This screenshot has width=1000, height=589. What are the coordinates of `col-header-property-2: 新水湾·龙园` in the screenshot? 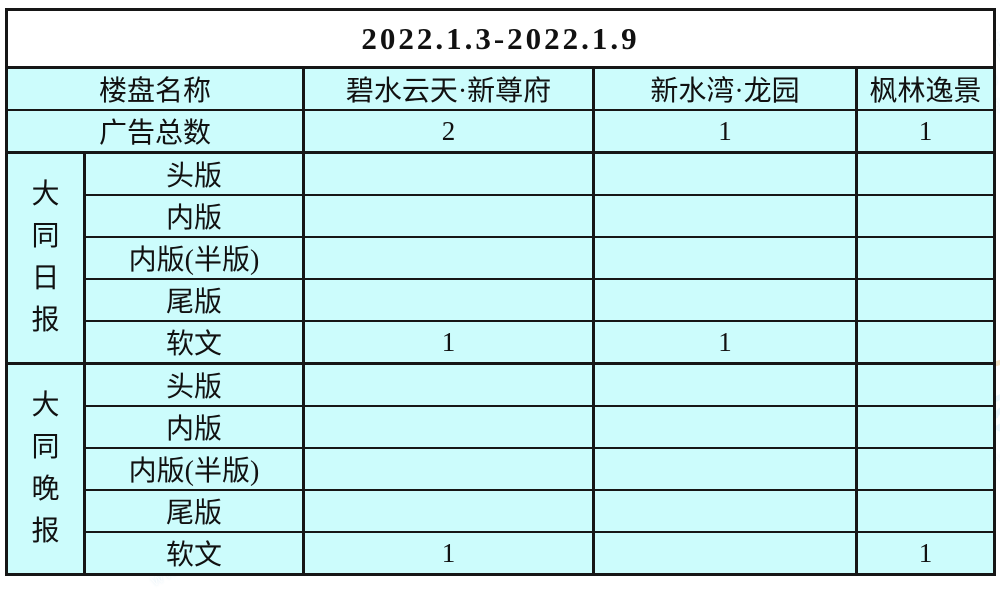 It's located at (725, 88).